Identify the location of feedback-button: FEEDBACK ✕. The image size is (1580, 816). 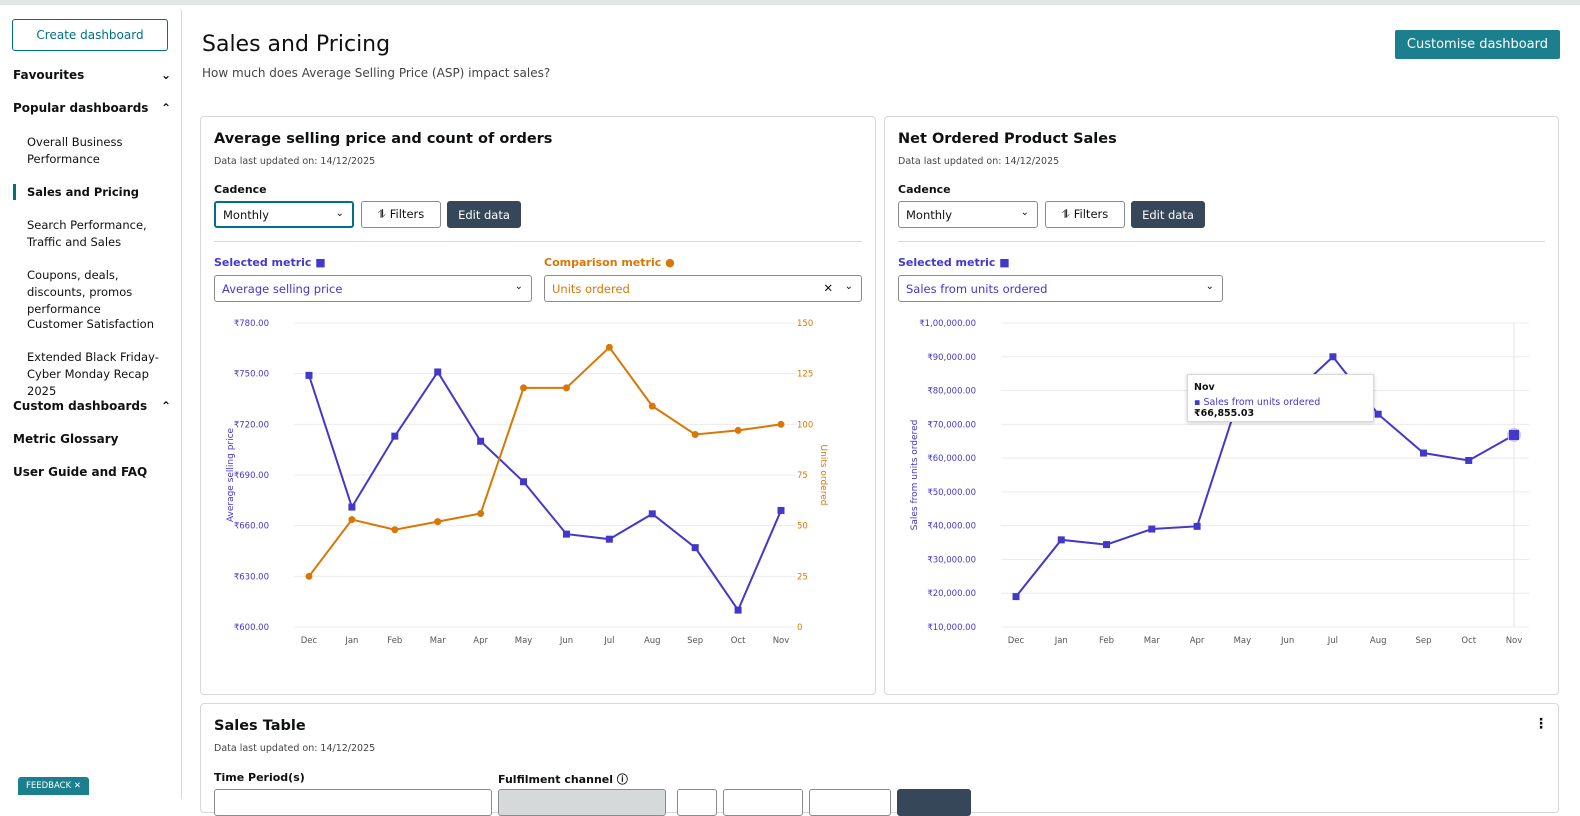
(54, 786).